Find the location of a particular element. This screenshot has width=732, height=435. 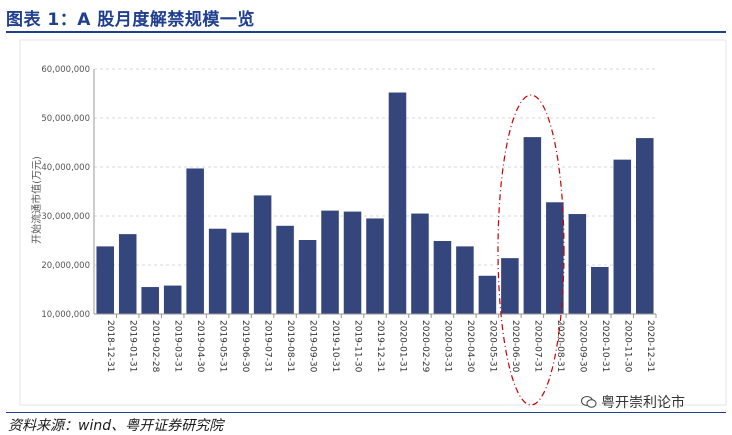

y-tick-label: 40,000,000 is located at coordinates (65, 168).